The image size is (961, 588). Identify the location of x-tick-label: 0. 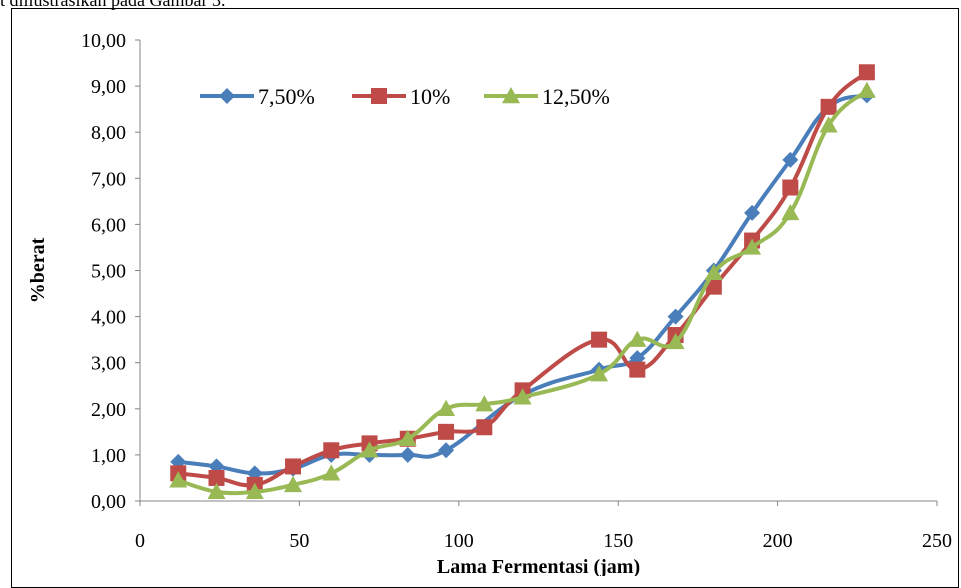
(140, 541).